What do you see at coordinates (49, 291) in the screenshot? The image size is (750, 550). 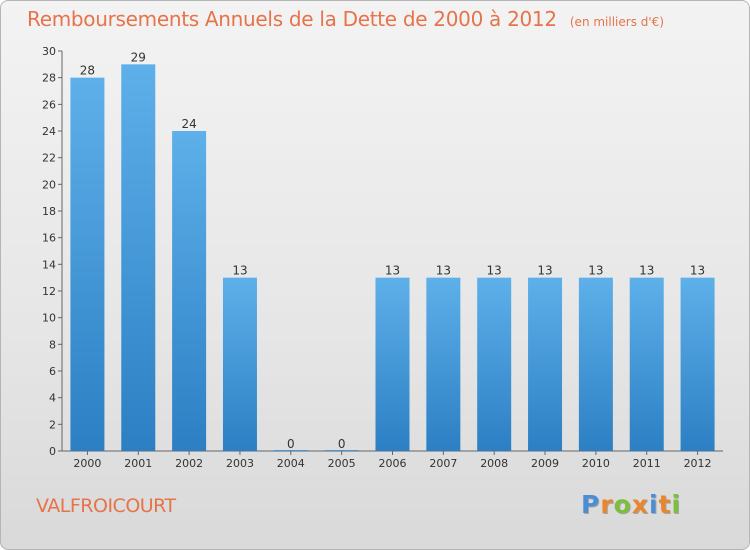 I see `y-tick-label: 12` at bounding box center [49, 291].